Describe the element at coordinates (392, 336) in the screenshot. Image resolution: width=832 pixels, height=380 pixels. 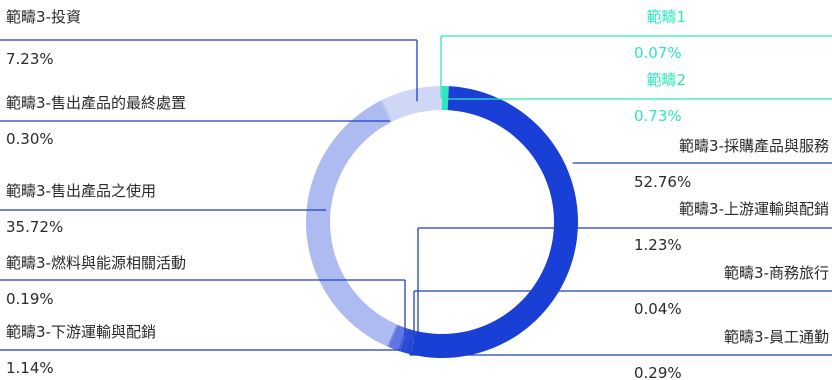
I see `slice-7-arc` at that location.